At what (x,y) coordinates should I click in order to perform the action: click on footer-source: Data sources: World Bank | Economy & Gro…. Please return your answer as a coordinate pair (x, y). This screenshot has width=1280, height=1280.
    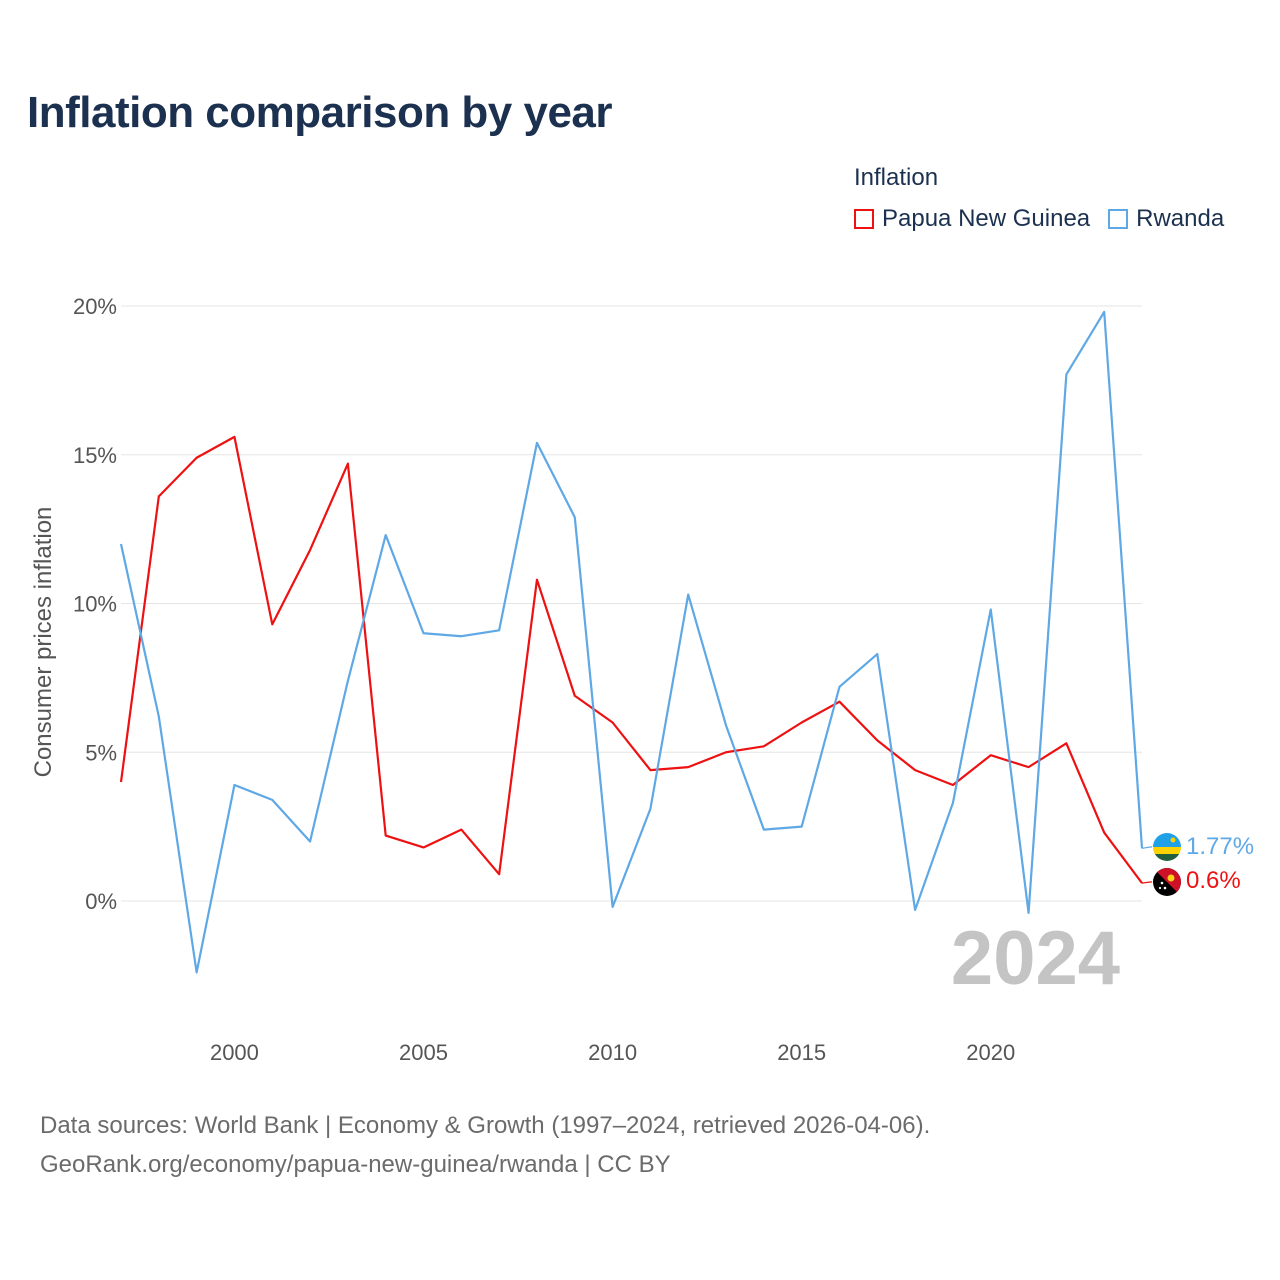
    Looking at the image, I should click on (485, 1125).